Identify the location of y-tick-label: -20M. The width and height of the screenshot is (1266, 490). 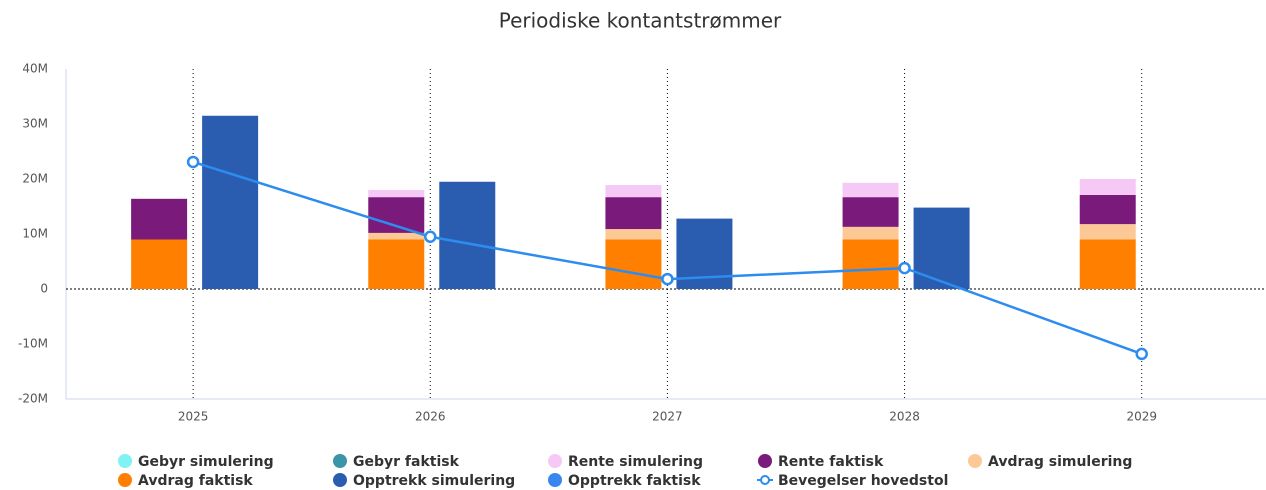
(33, 399).